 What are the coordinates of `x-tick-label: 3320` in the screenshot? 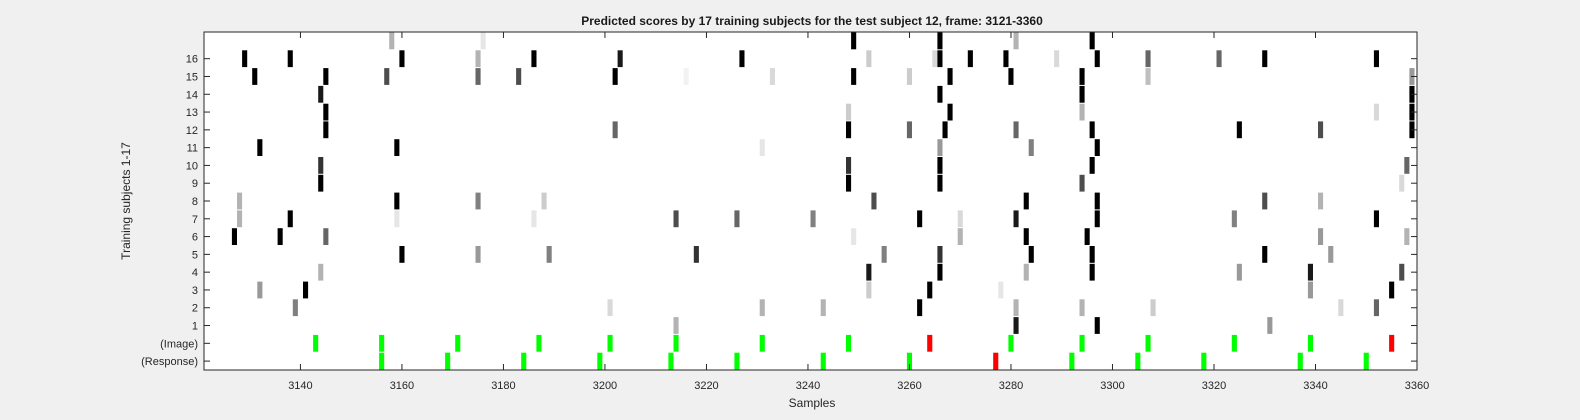 It's located at (1214, 386).